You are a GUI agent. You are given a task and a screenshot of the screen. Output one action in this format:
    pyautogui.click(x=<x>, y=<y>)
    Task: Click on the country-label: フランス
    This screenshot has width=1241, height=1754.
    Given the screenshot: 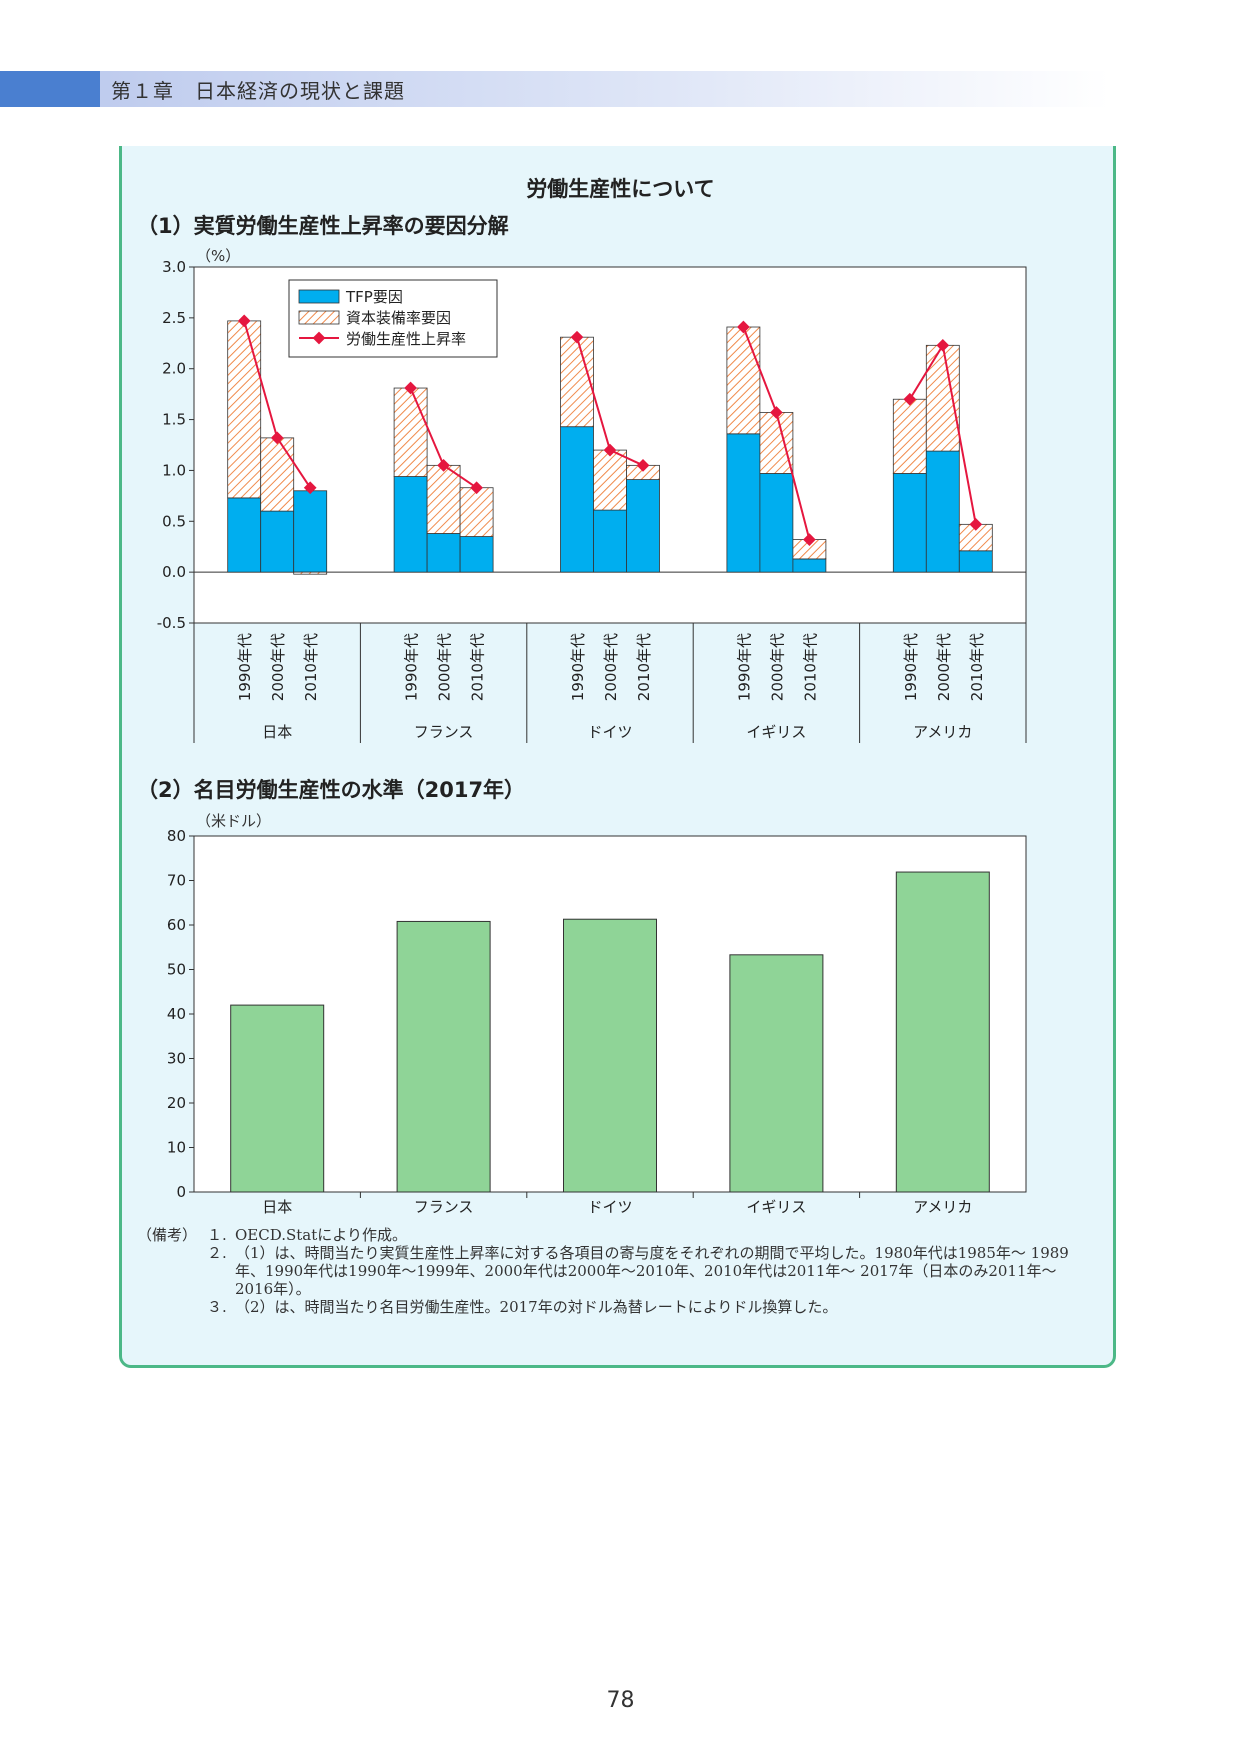 What is the action you would take?
    pyautogui.click(x=444, y=732)
    